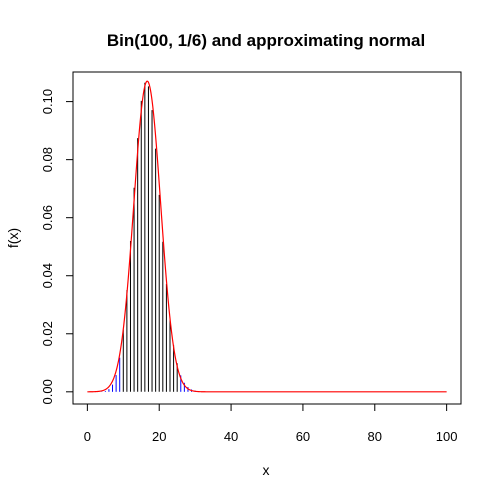 Image resolution: width=497 pixels, height=496 pixels. I want to click on x-tick-label: 20, so click(159, 436).